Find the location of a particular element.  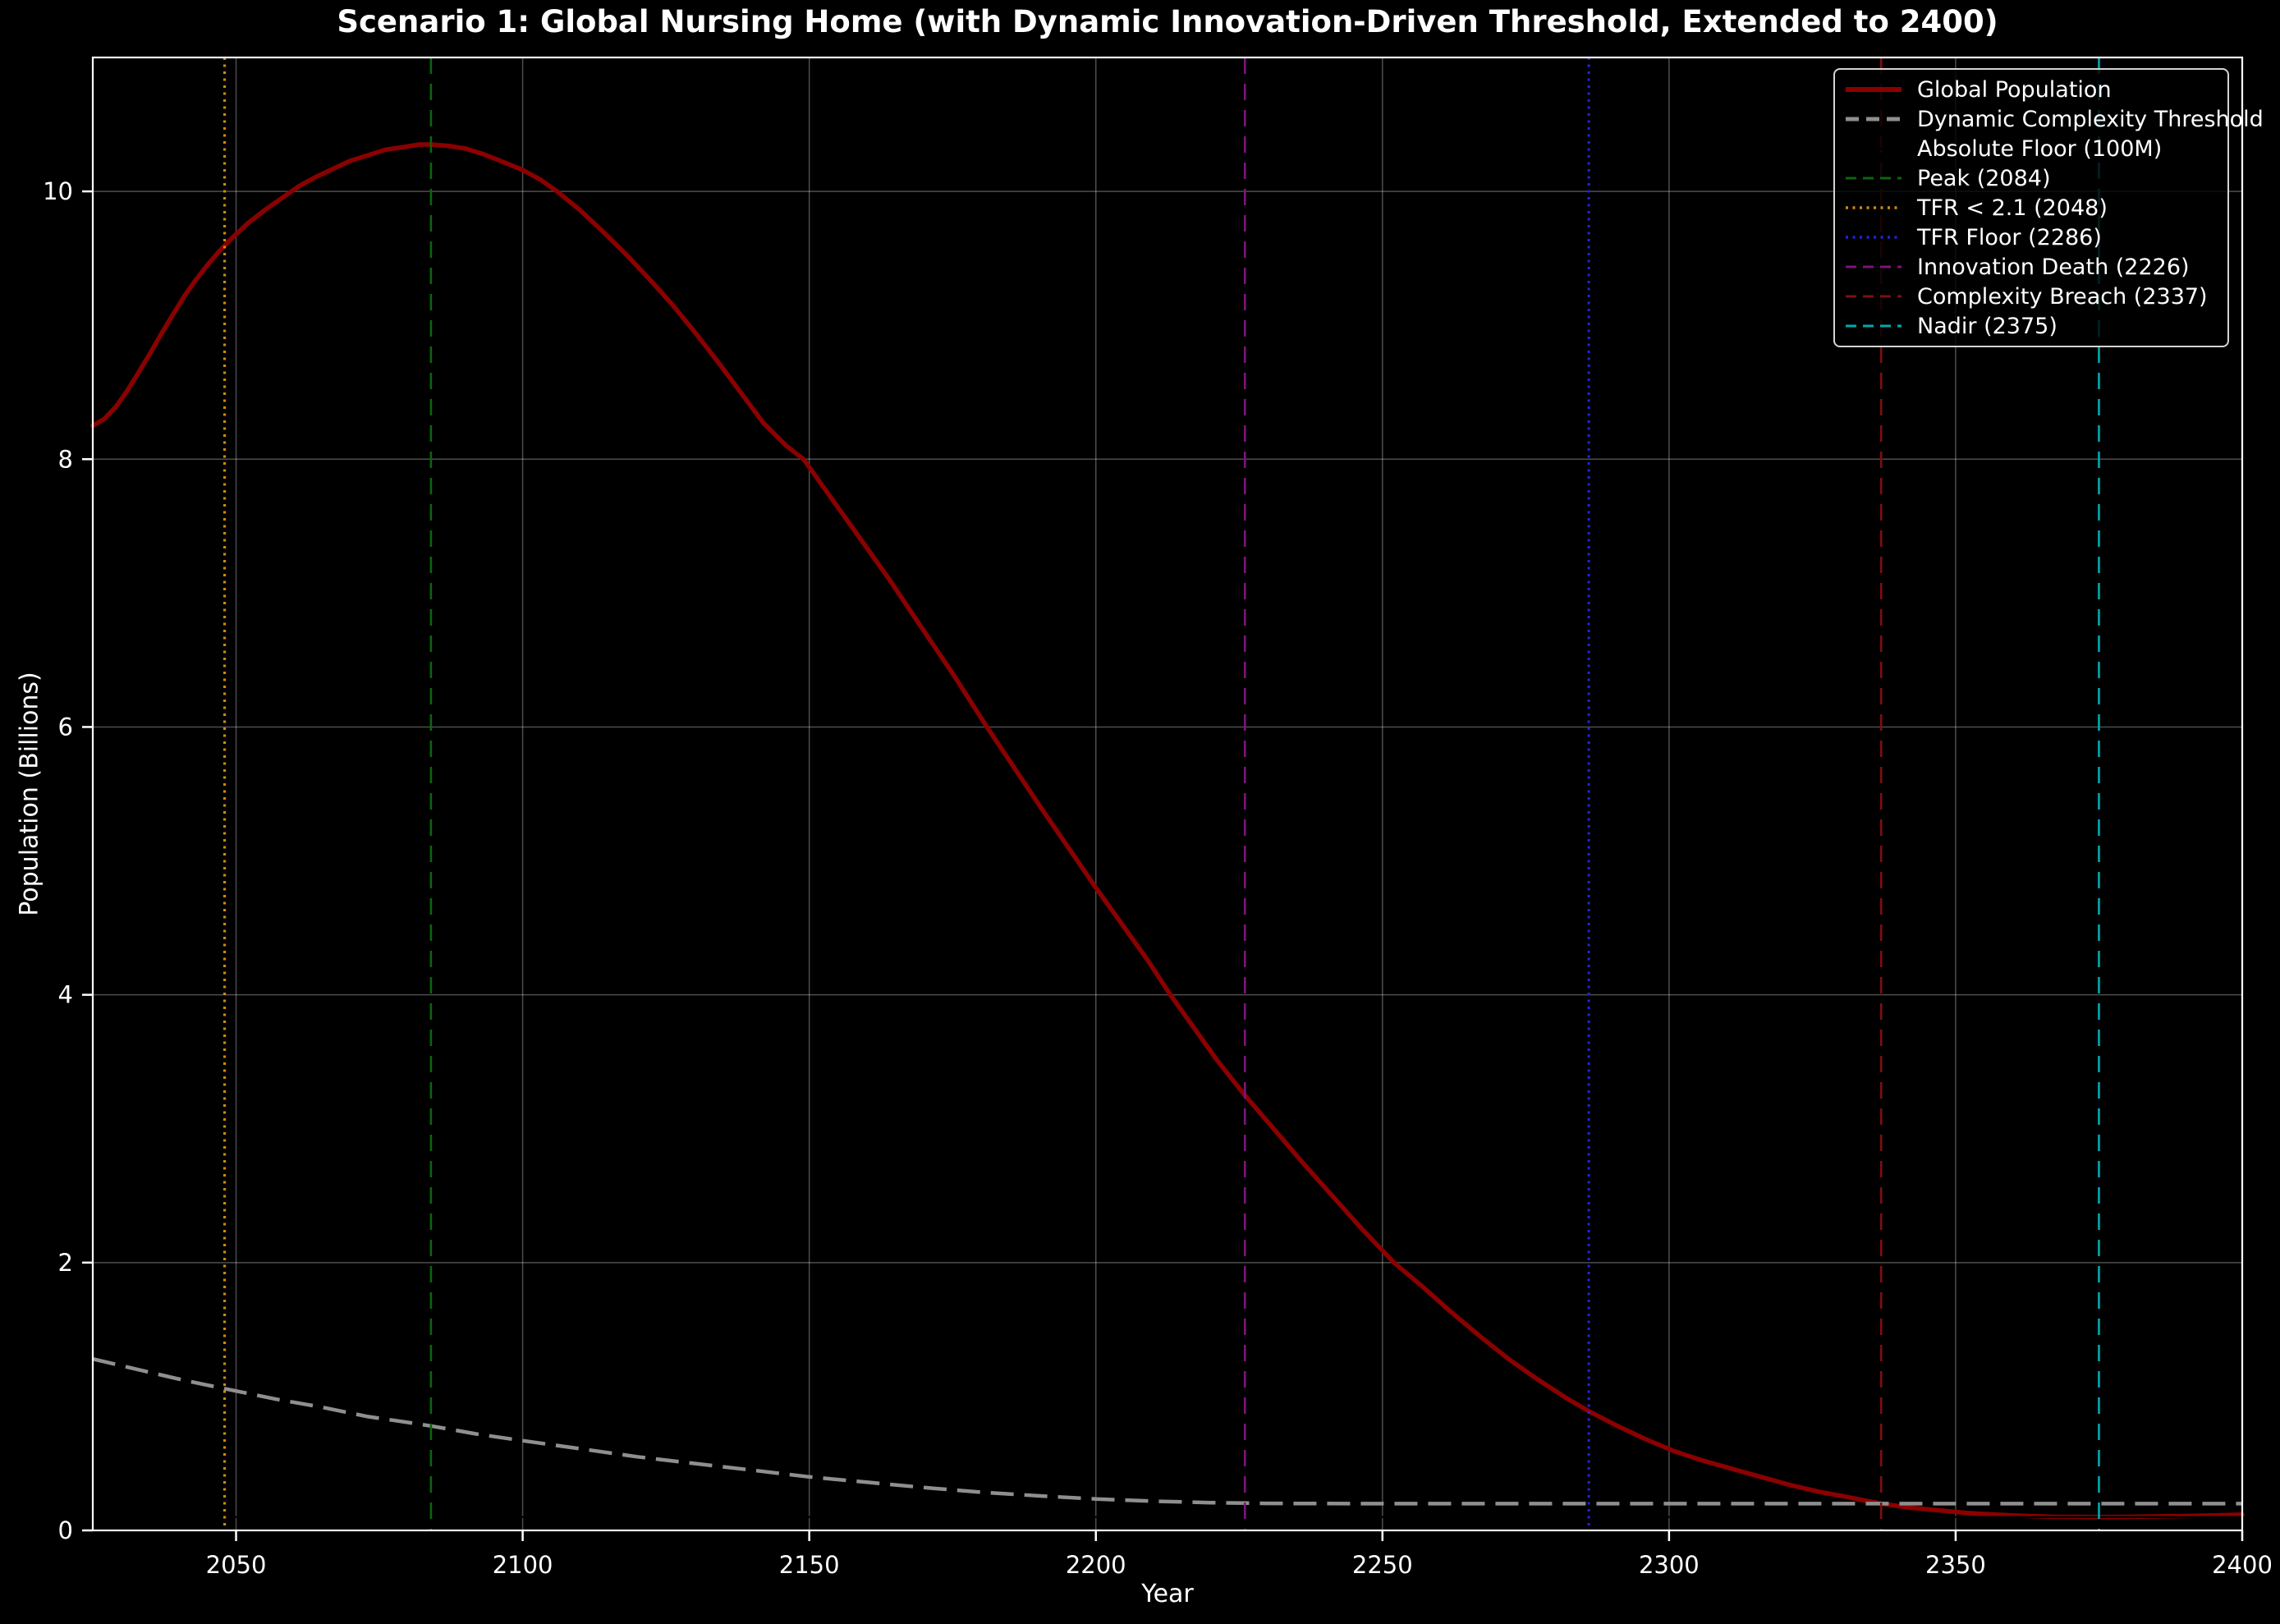

legend-item-label: Absolute Floor (100M) is located at coordinates (2040, 148).